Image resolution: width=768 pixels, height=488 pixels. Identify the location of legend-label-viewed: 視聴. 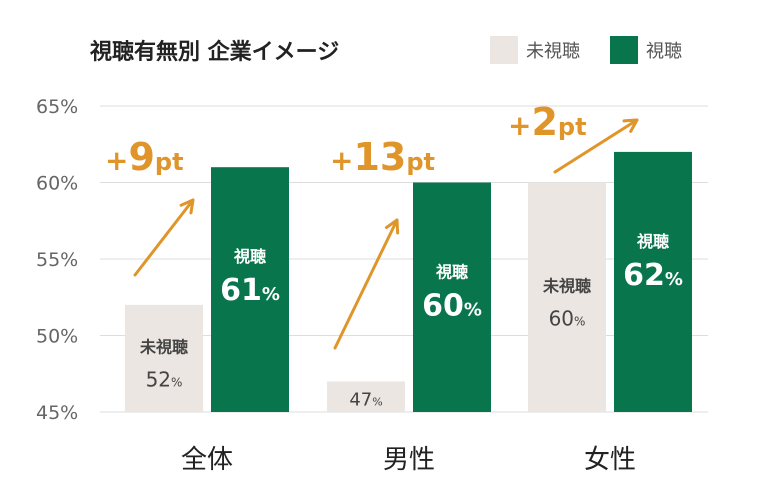
(664, 51).